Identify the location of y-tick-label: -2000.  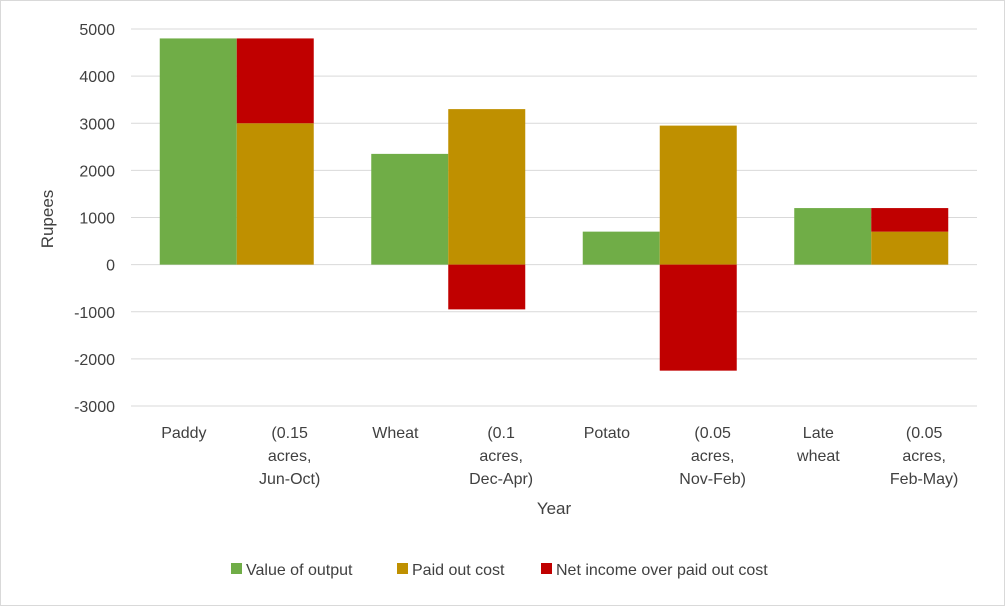
(94, 360).